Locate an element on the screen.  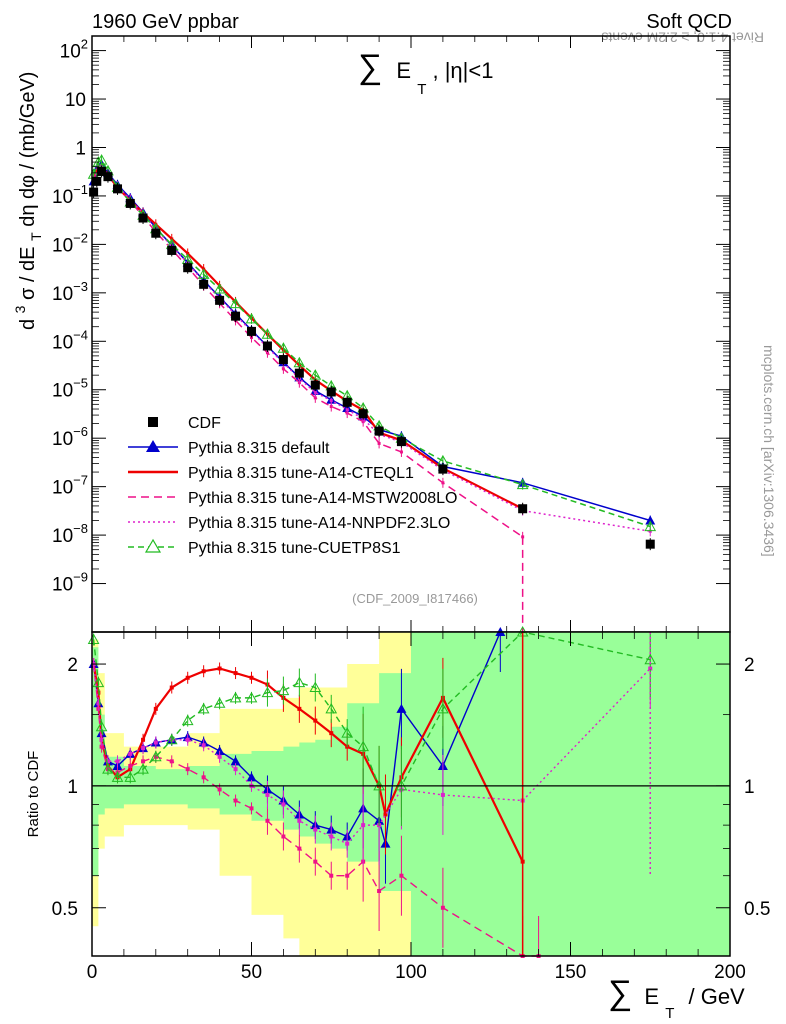
main-ytick-label-8: 10⁻¹ is located at coordinates (70, 195).